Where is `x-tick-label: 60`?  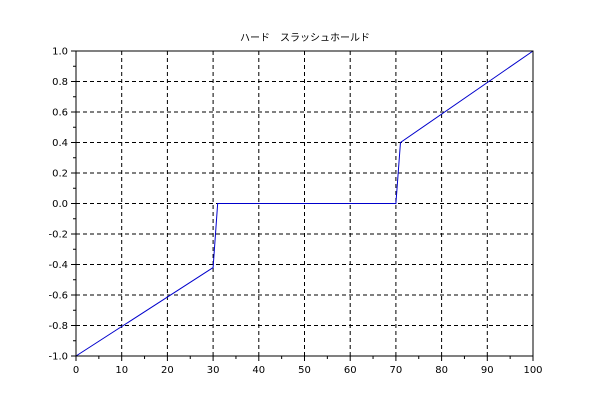 x-tick-label: 60 is located at coordinates (350, 370).